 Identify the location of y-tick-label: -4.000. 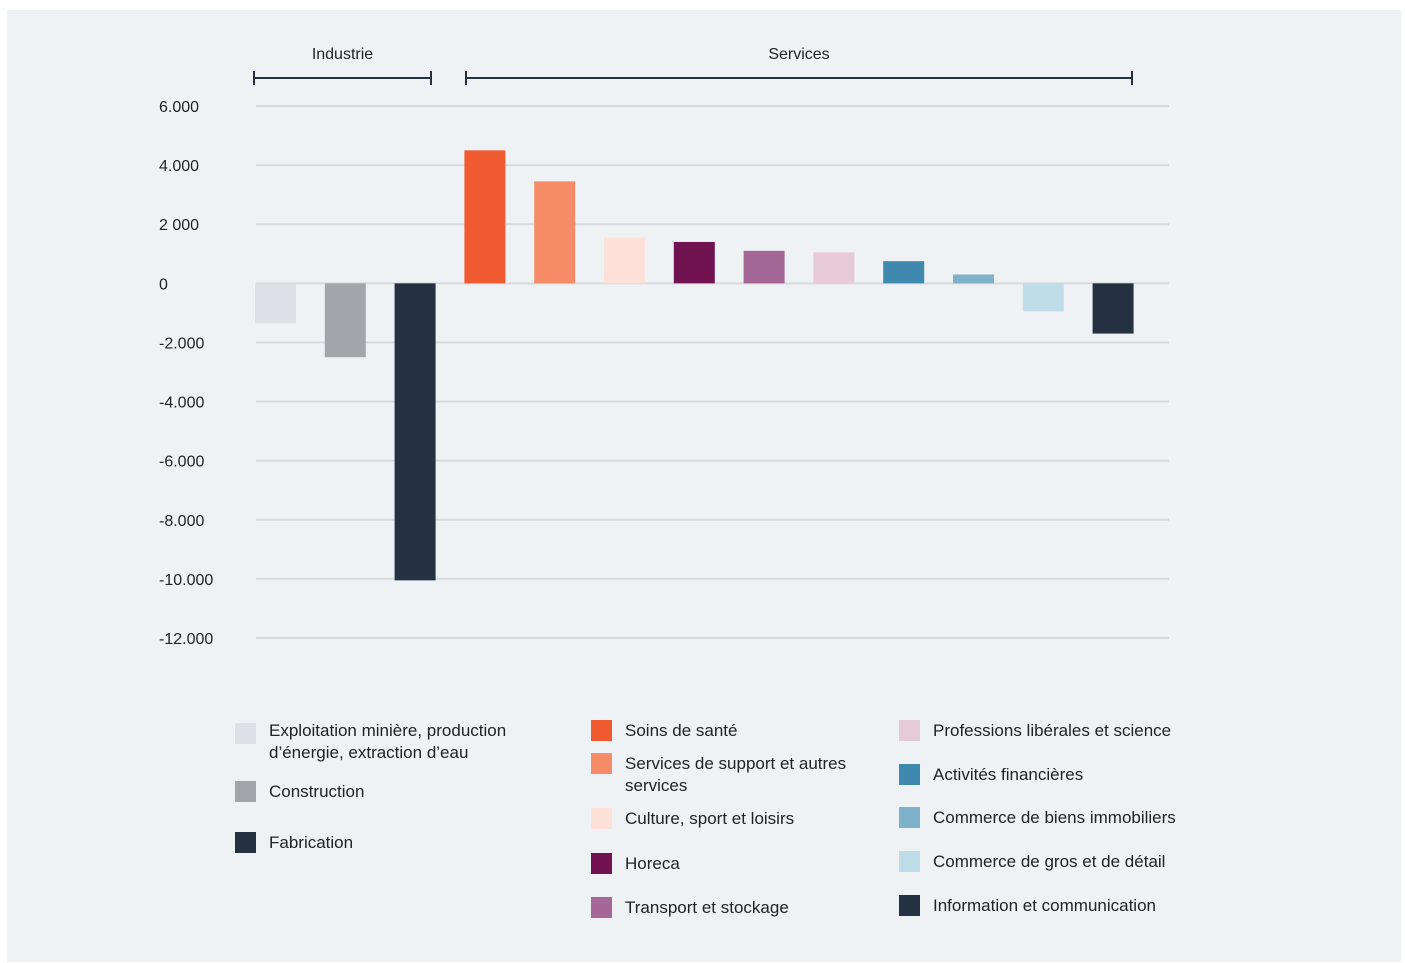
(181, 403).